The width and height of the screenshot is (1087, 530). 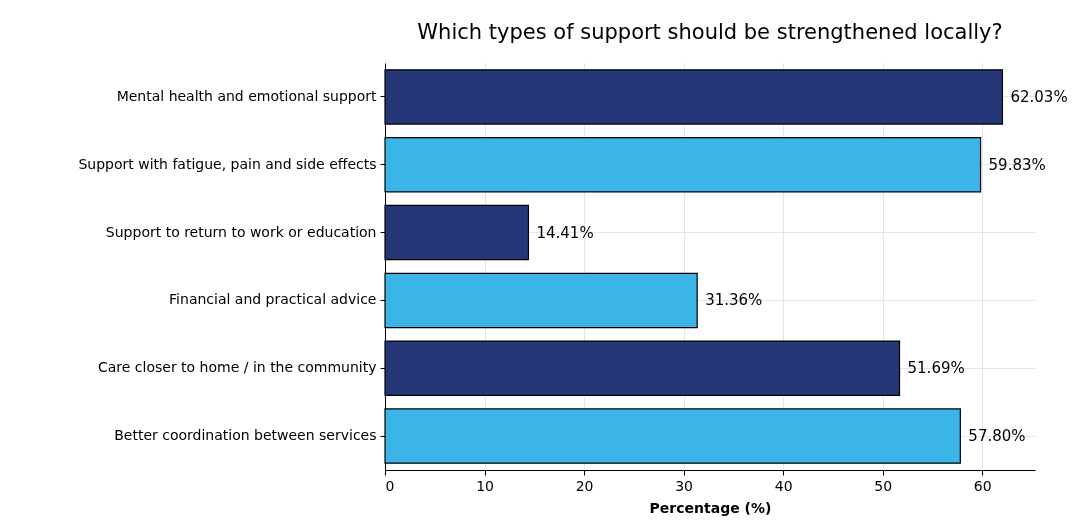 I want to click on x-axis-title: Percentage (%), so click(x=710, y=507).